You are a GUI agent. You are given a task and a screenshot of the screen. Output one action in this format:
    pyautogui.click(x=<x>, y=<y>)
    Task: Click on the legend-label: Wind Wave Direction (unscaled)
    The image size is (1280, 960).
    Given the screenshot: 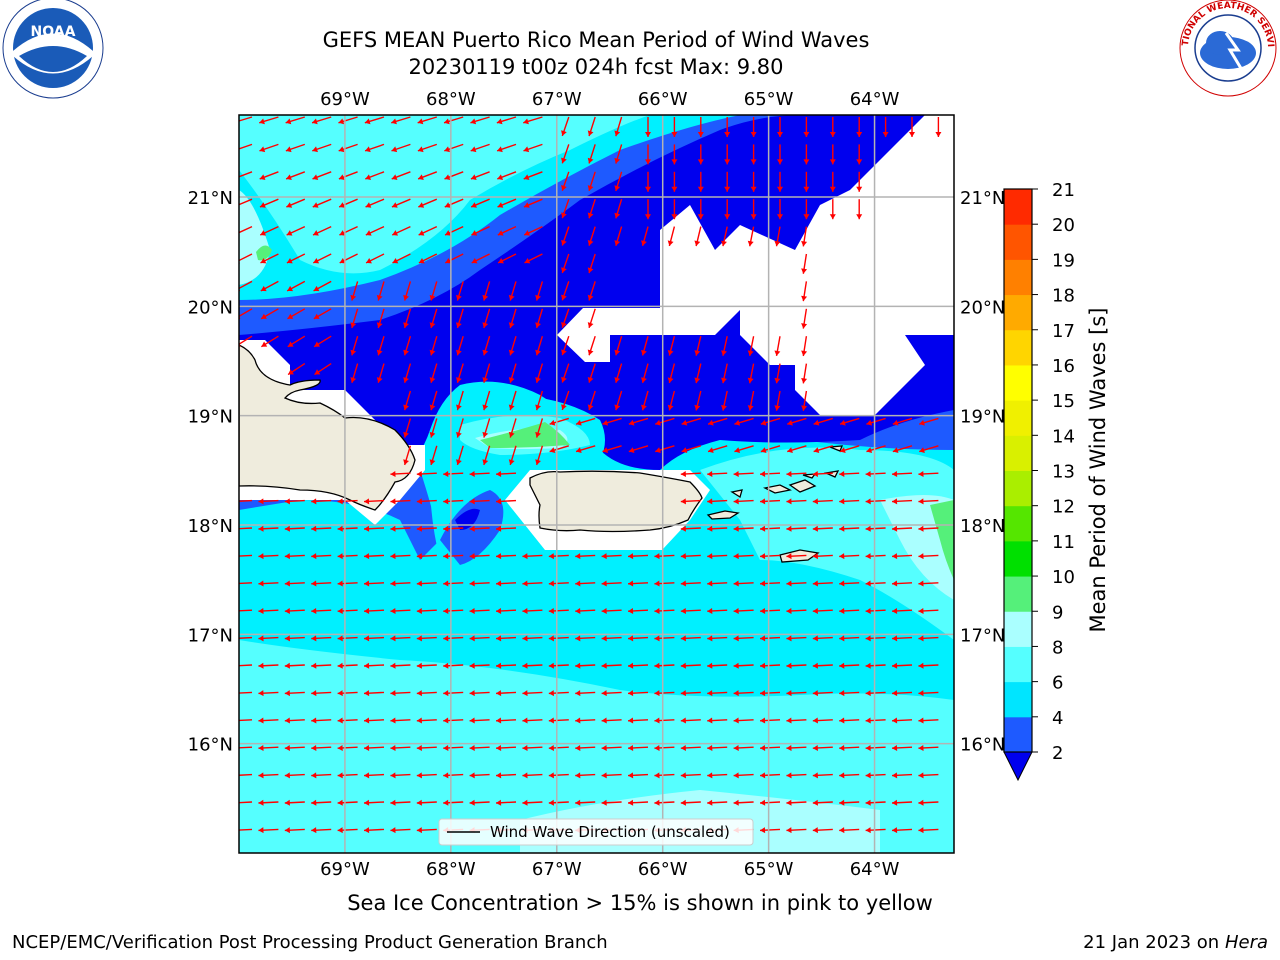 What is the action you would take?
    pyautogui.click(x=610, y=832)
    